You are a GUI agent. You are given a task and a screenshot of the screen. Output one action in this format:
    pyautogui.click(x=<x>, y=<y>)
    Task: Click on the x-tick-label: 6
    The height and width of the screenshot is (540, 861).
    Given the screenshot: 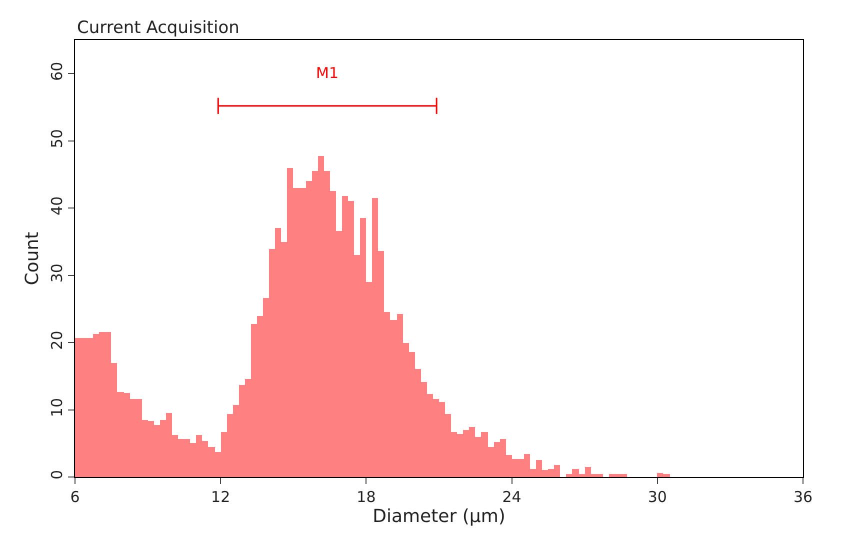 What is the action you would take?
    pyautogui.click(x=75, y=497)
    